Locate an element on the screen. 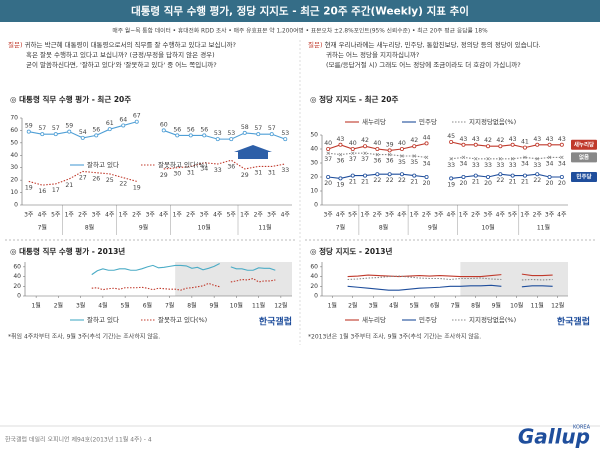 The height and width of the screenshot is (450, 600). x-tick-label: 3월 is located at coordinates (373, 306).